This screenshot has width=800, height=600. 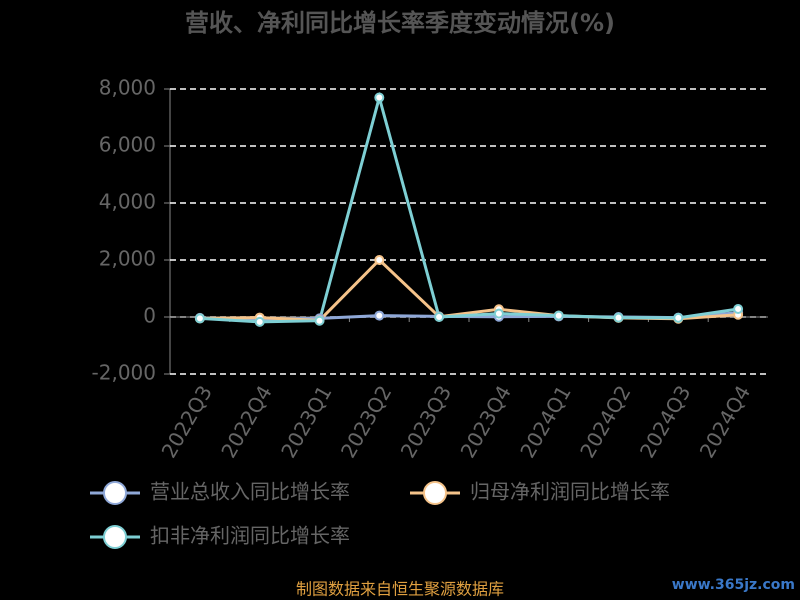 I want to click on legend-label: 扣非净利润同比增长率, so click(x=250, y=536).